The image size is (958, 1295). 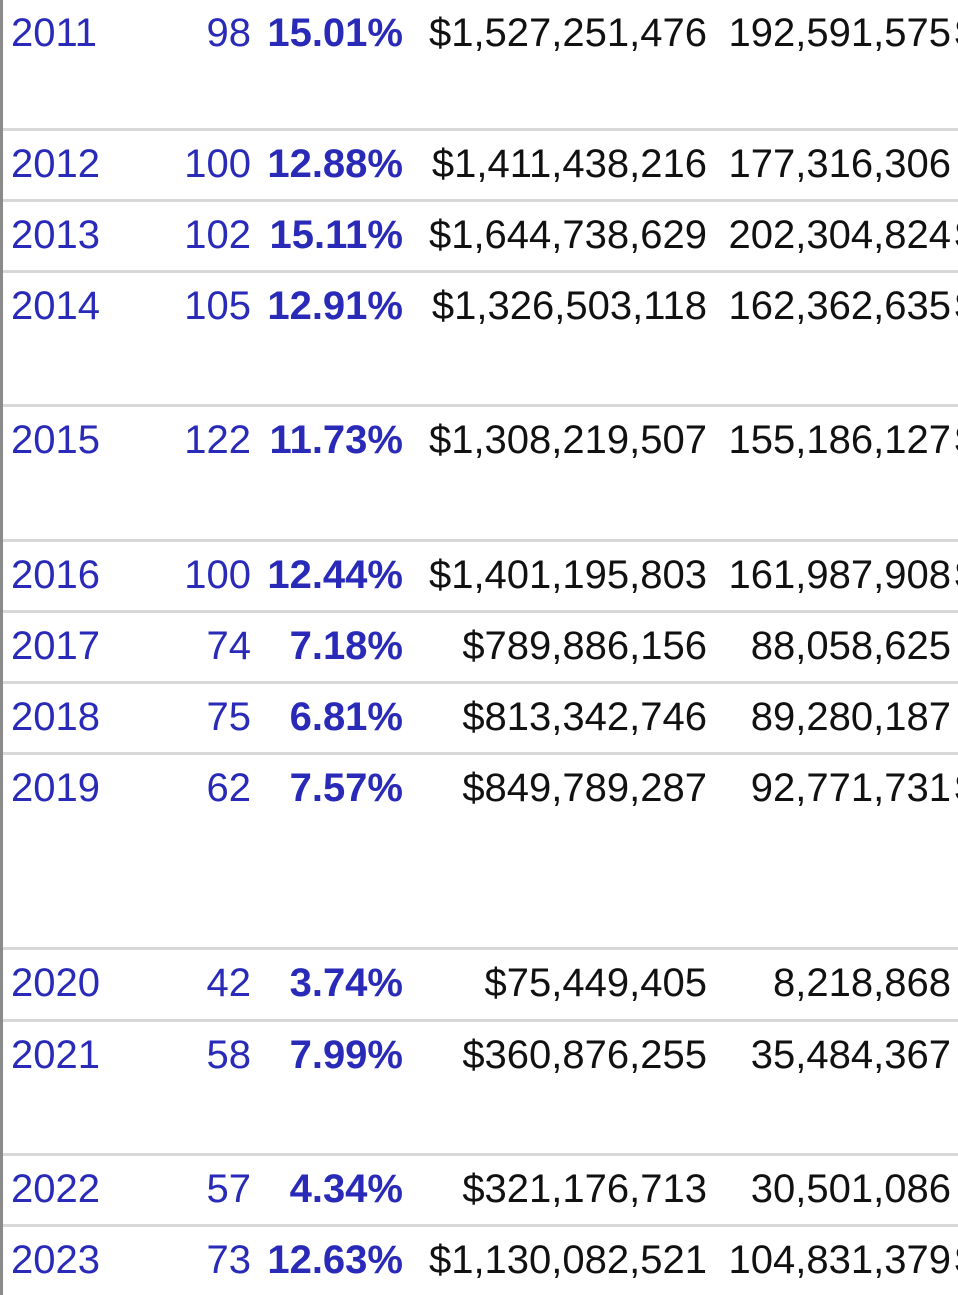 I want to click on table-row: 2022 57 4.34% $321,176,713 30,501,086, so click(x=480, y=1191).